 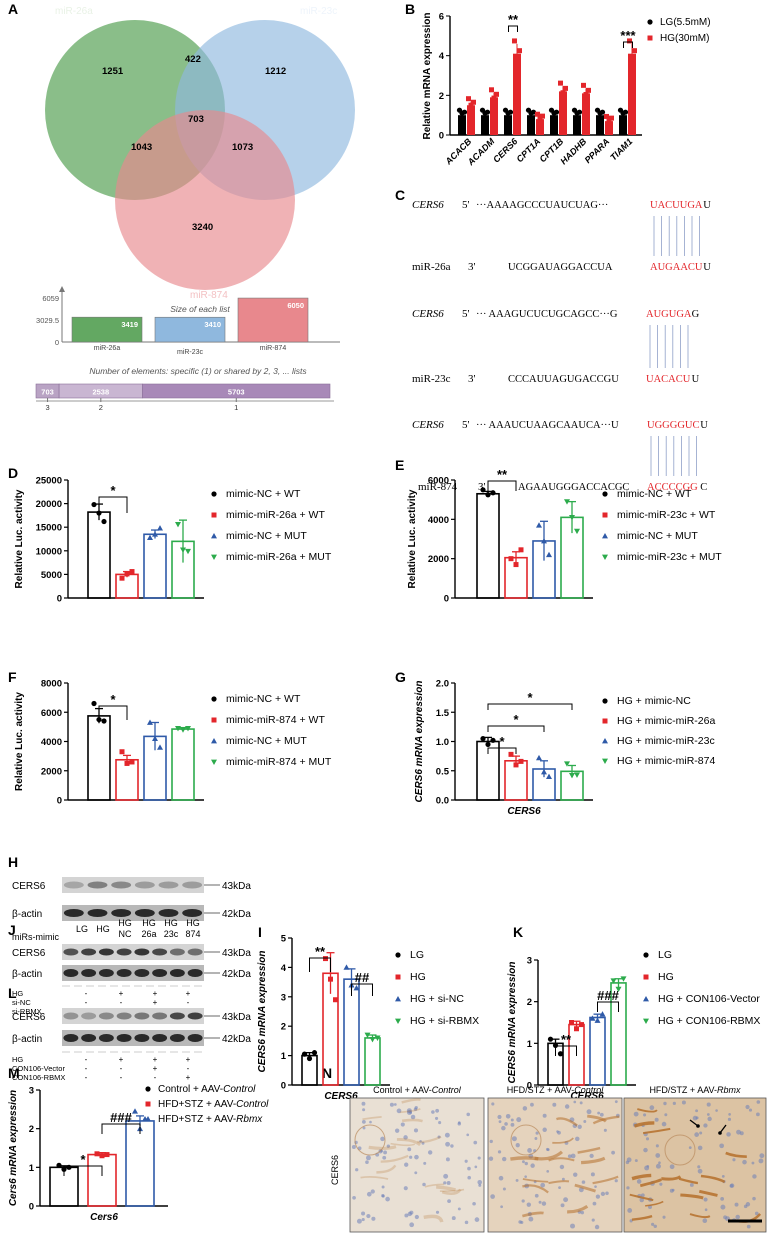 What do you see at coordinates (685, 22) in the screenshot?
I see `legend-entry: LG(5.5mM)` at bounding box center [685, 22].